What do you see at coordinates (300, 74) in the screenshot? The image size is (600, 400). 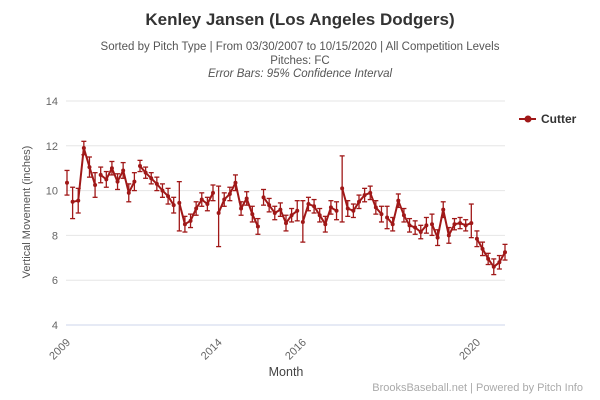 I see `subtitle-error-bars: Error Bars: 95% Confidence Interval` at bounding box center [300, 74].